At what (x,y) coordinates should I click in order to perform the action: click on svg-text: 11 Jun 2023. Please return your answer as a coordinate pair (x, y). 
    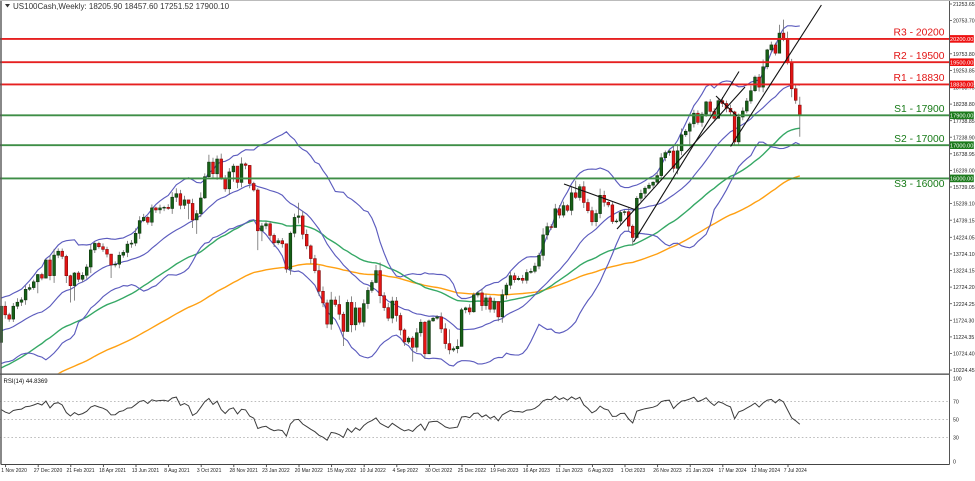
    Looking at the image, I should click on (569, 471).